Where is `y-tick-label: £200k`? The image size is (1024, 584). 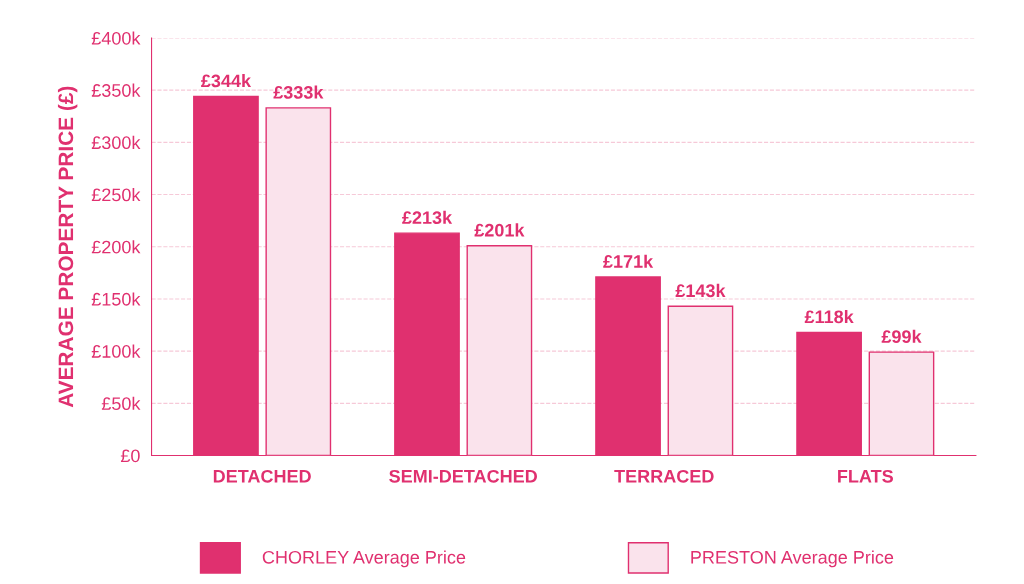 y-tick-label: £200k is located at coordinates (116, 247).